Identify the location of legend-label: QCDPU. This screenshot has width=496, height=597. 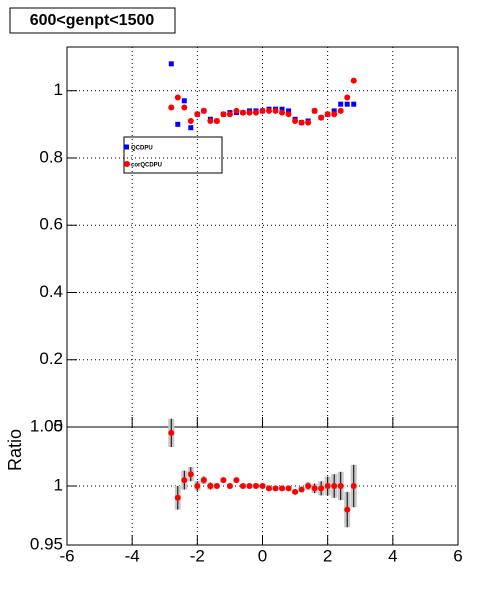
(142, 149).